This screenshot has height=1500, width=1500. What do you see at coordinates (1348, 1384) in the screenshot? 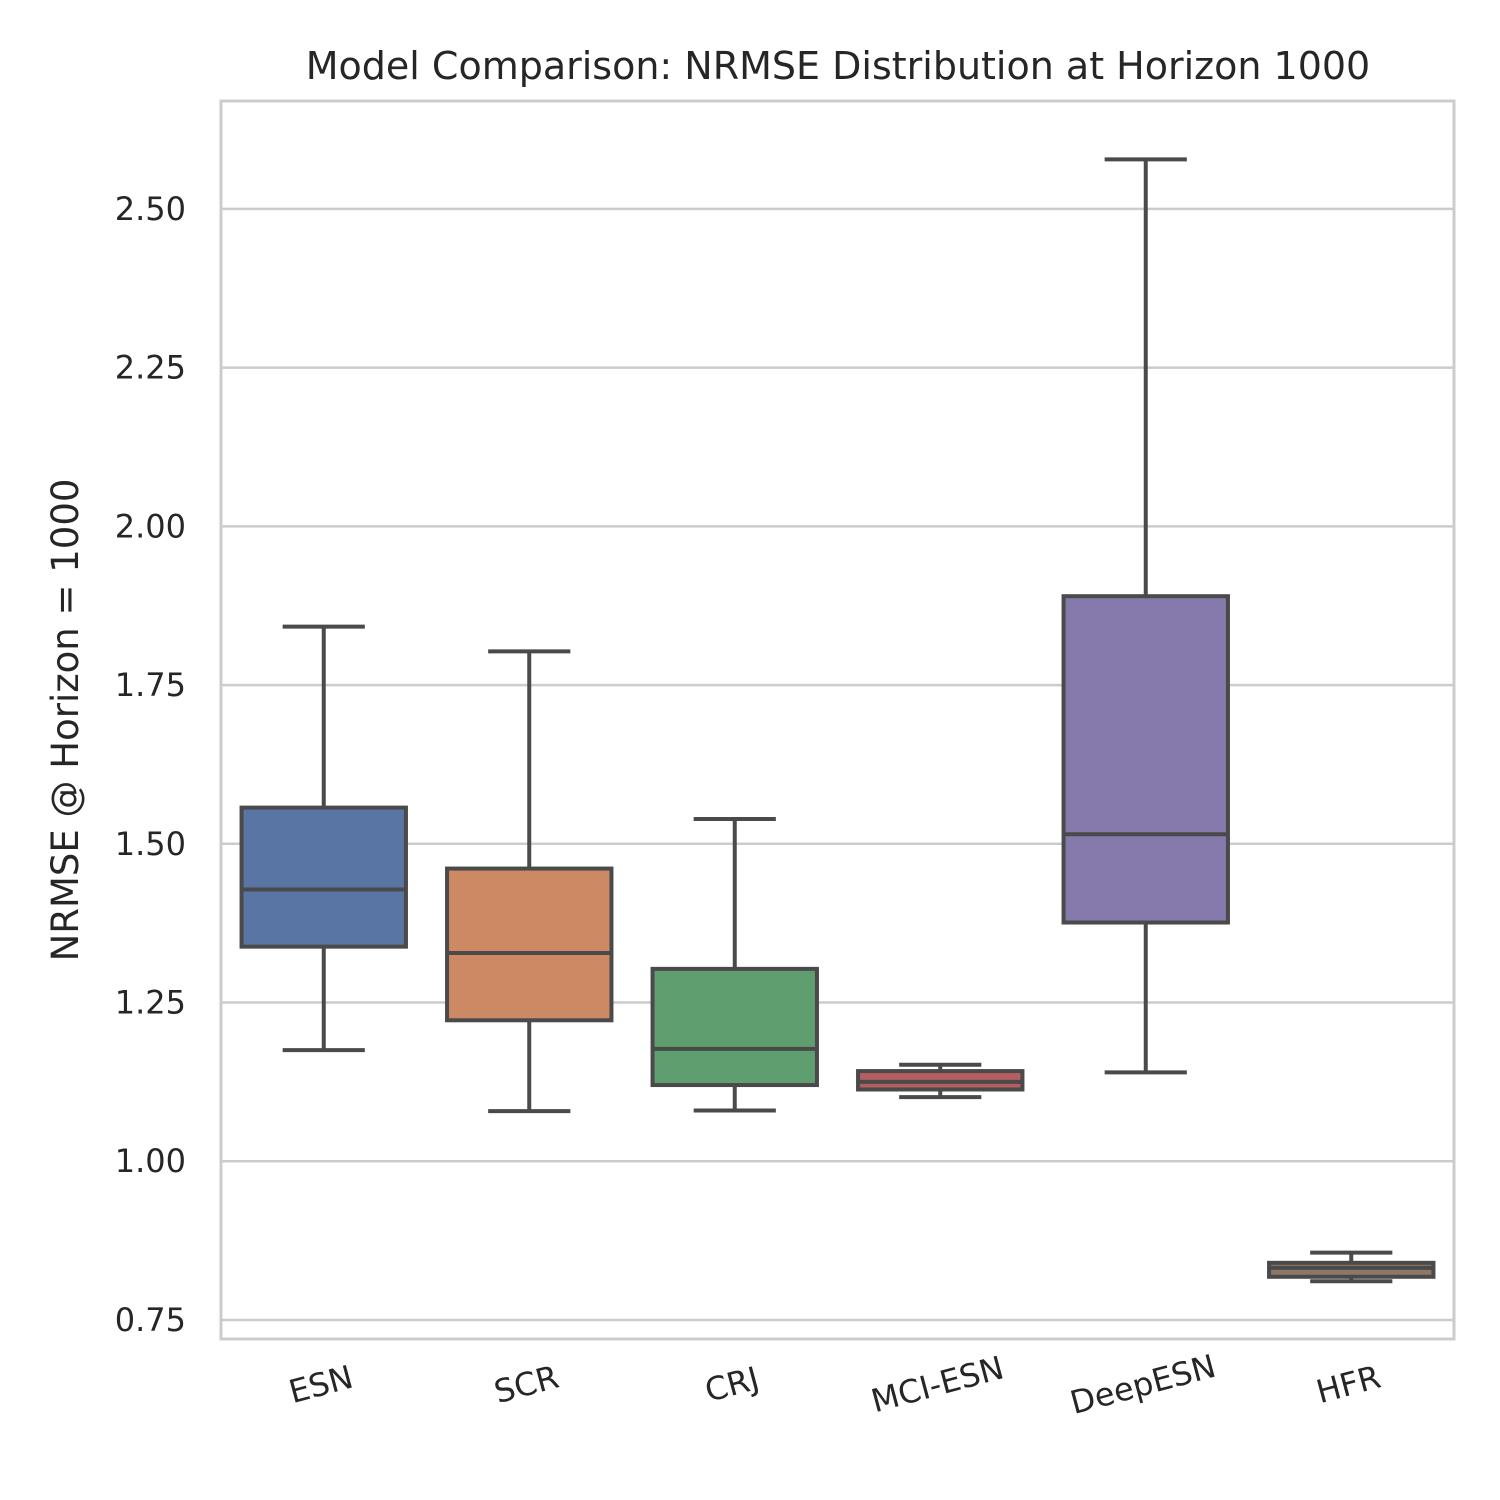
I see `x-tick-label: HFR` at bounding box center [1348, 1384].